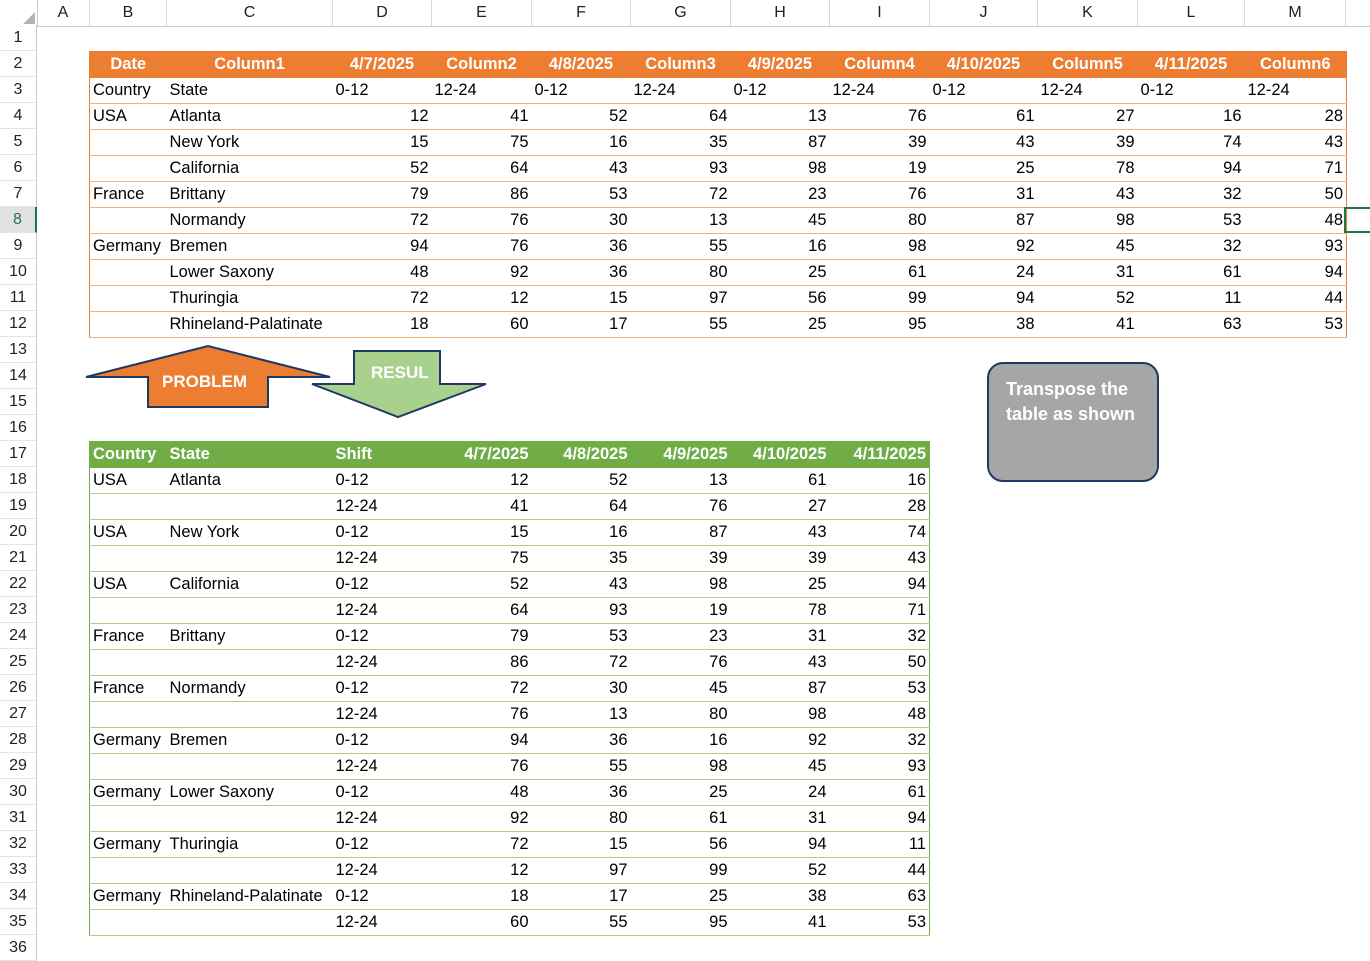 The height and width of the screenshot is (961, 1370). What do you see at coordinates (18, 402) in the screenshot?
I see `row-header-15: 15` at bounding box center [18, 402].